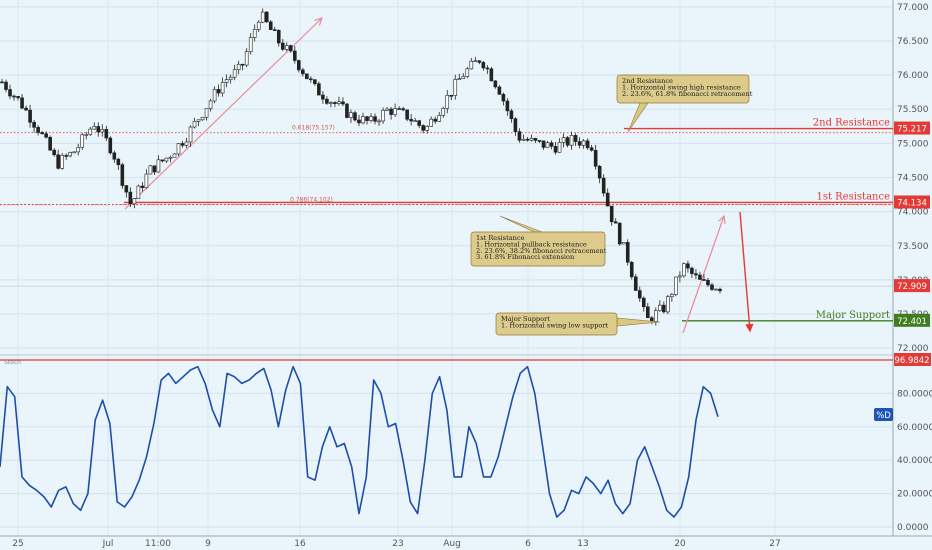  What do you see at coordinates (851, 123) in the screenshot?
I see `level-label: 2nd Resistance` at bounding box center [851, 123].